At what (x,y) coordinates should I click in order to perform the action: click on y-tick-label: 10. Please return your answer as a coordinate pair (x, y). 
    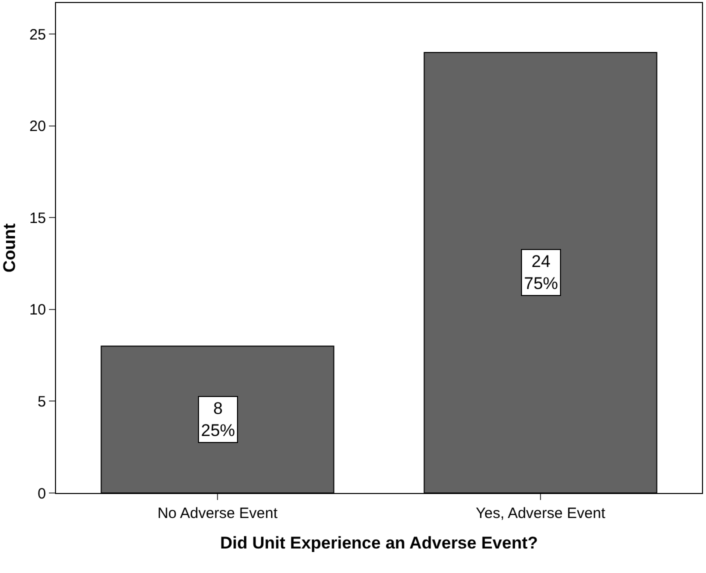
    Looking at the image, I should click on (37, 310).